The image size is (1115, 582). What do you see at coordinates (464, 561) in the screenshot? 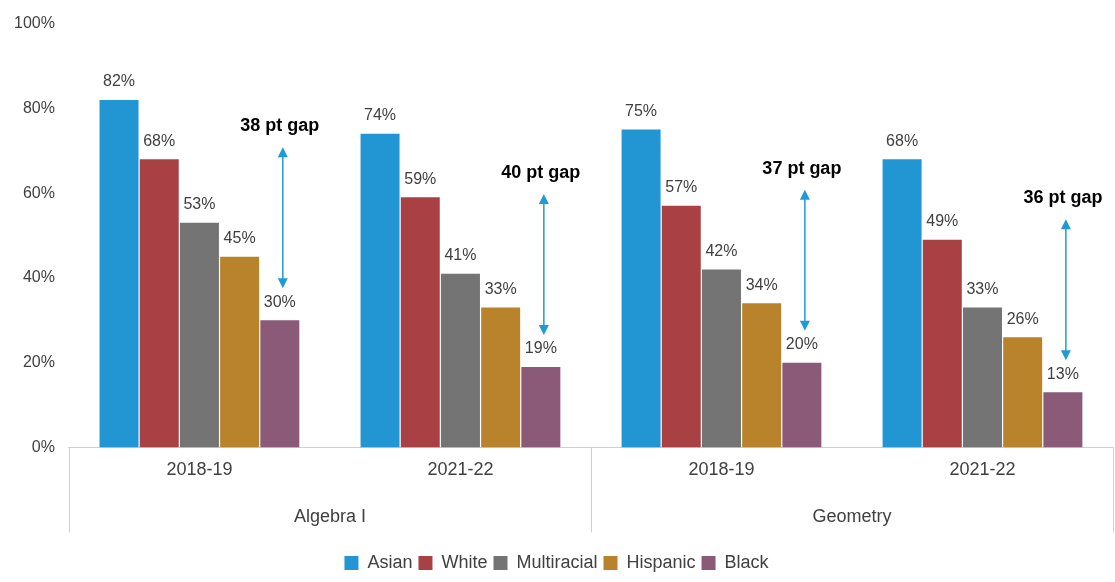
I see `legend-label: White` at bounding box center [464, 561].